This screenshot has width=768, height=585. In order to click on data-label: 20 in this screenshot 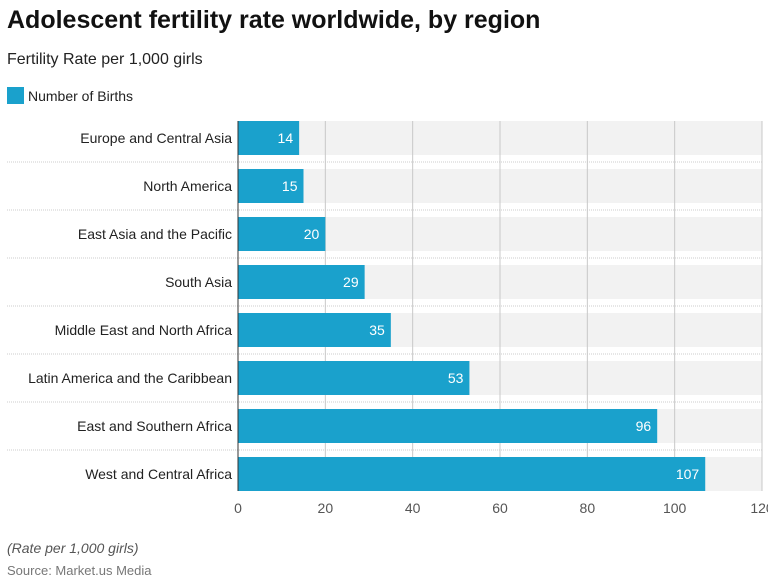, I will do `click(312, 234)`.